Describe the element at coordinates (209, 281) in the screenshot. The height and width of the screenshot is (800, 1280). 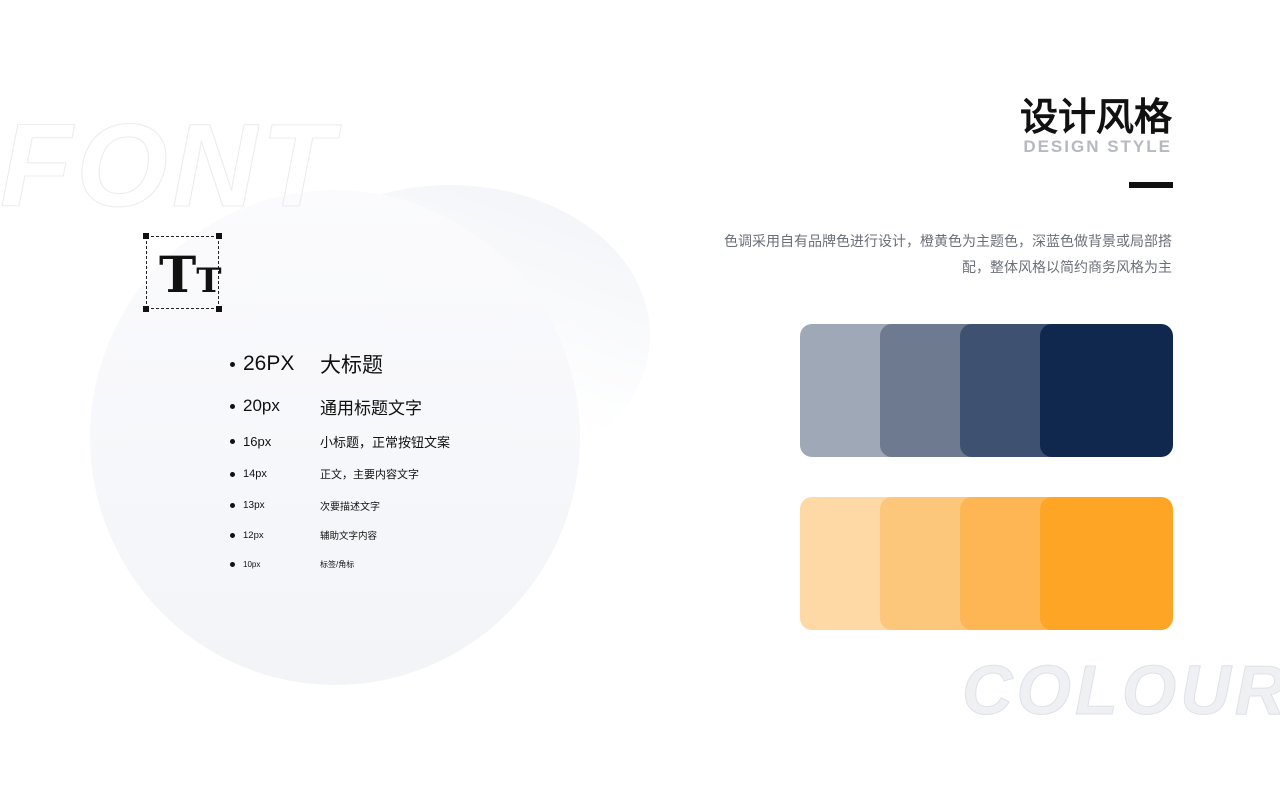
I see `small-t-glyph: T` at that location.